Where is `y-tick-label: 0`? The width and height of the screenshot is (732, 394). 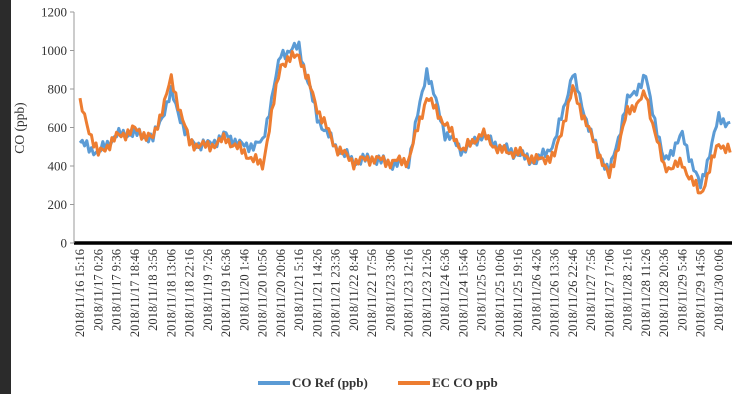 y-tick-label: 0 is located at coordinates (64, 243).